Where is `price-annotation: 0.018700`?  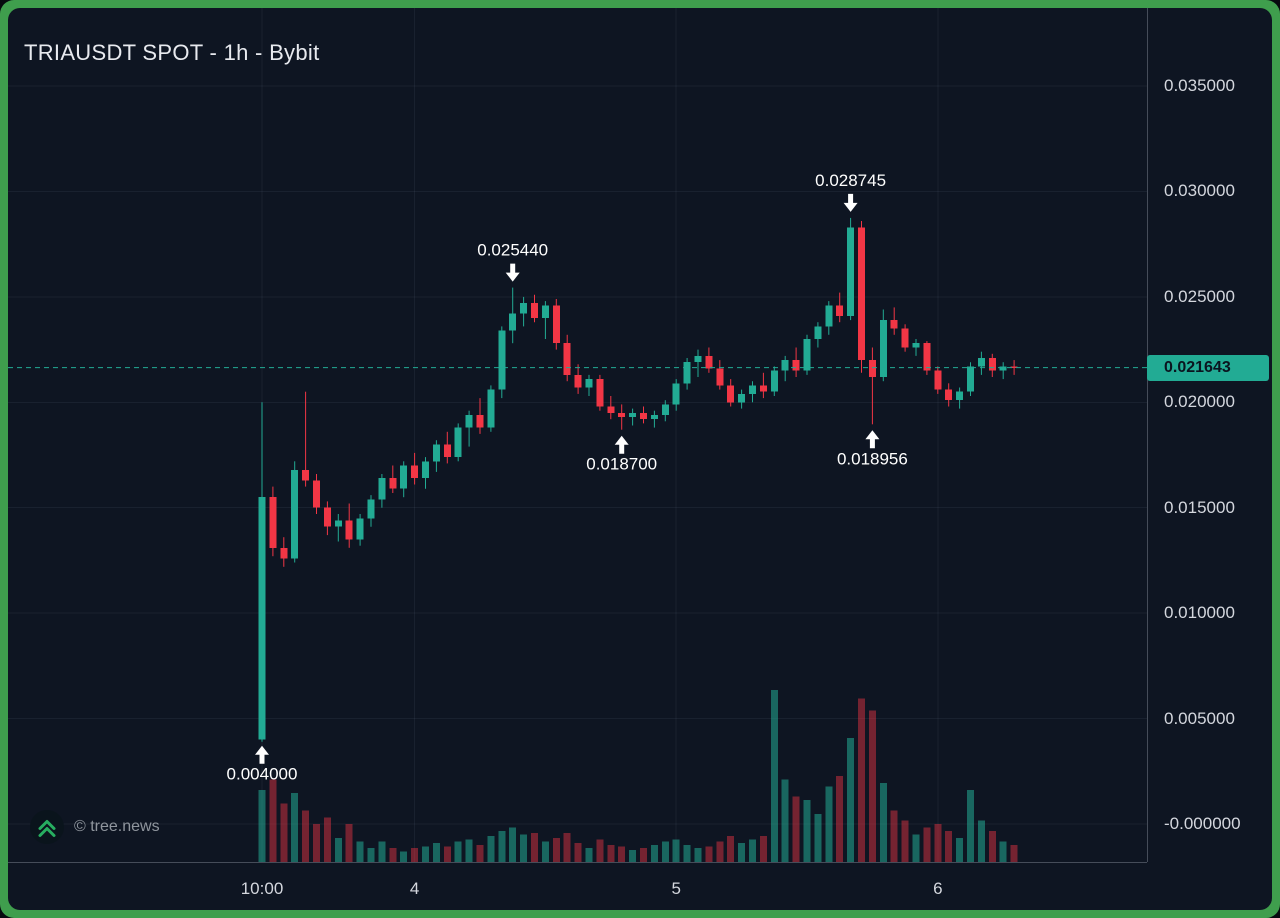
price-annotation: 0.018700 is located at coordinates (621, 454).